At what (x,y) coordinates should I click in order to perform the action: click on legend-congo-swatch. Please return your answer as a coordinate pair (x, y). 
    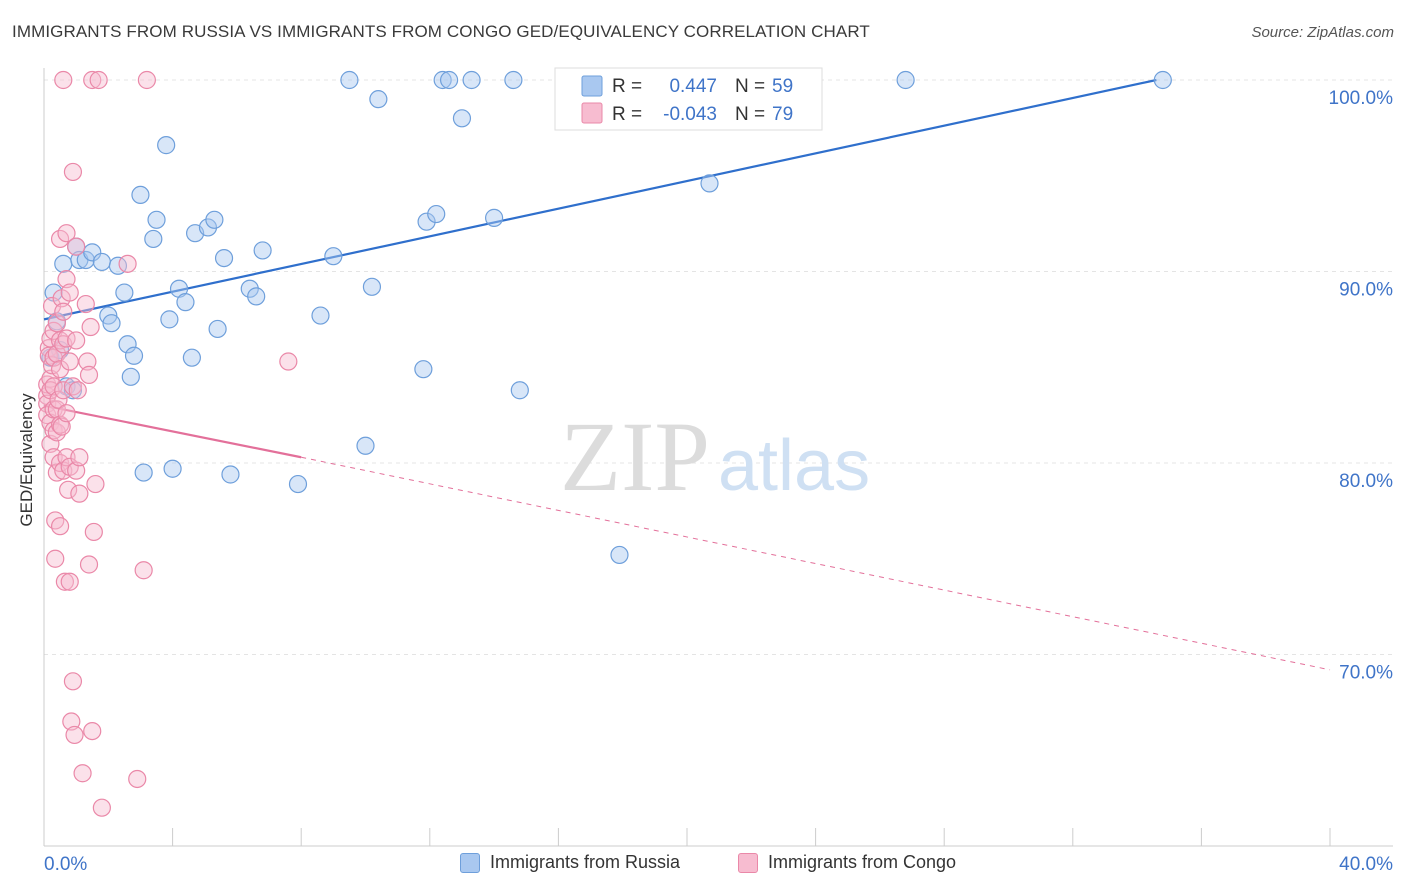
    Looking at the image, I should click on (592, 113).